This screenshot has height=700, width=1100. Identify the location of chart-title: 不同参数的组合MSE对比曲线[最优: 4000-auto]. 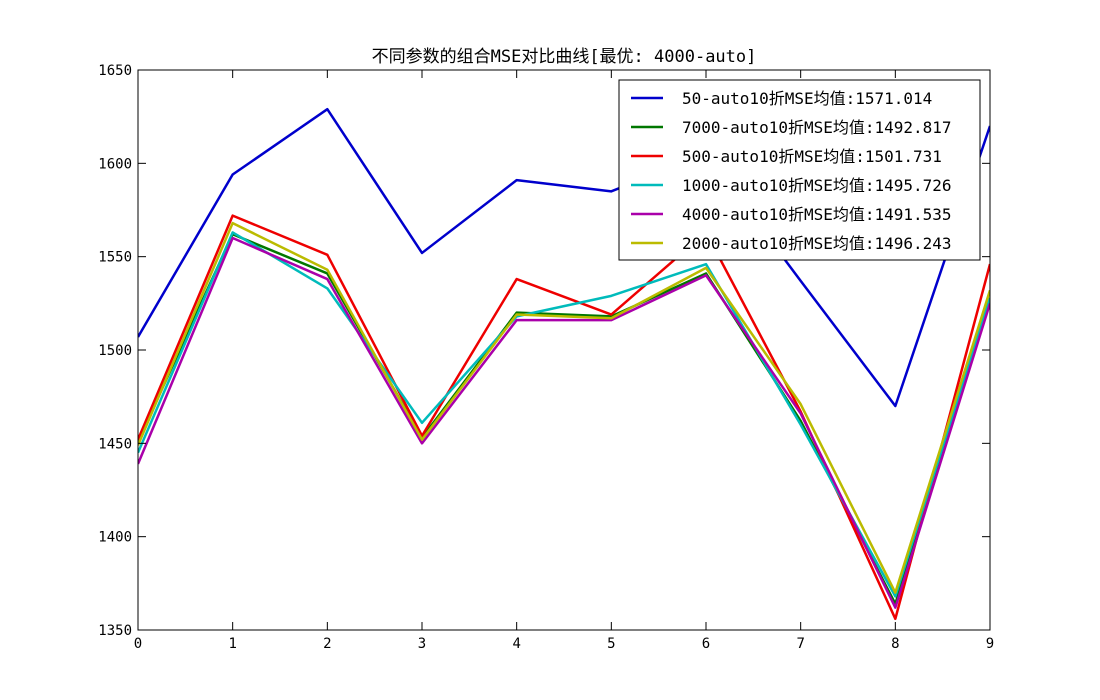
(564, 57).